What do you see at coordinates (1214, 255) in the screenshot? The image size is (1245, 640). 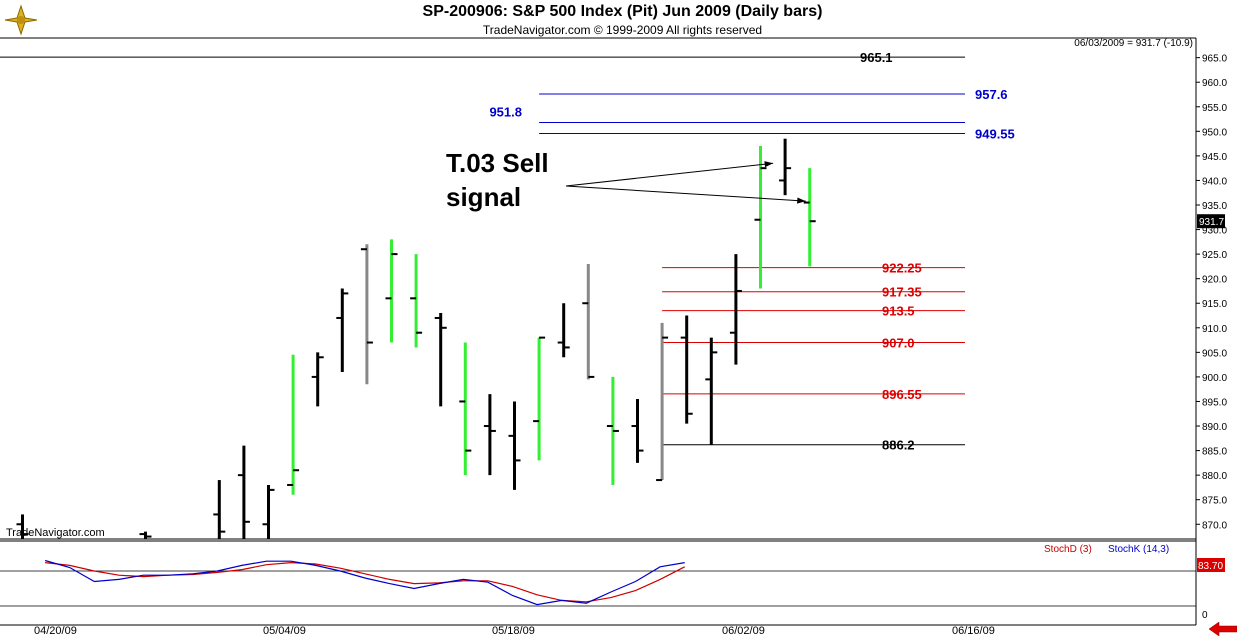 I see `y-tick-label: 925.0` at bounding box center [1214, 255].